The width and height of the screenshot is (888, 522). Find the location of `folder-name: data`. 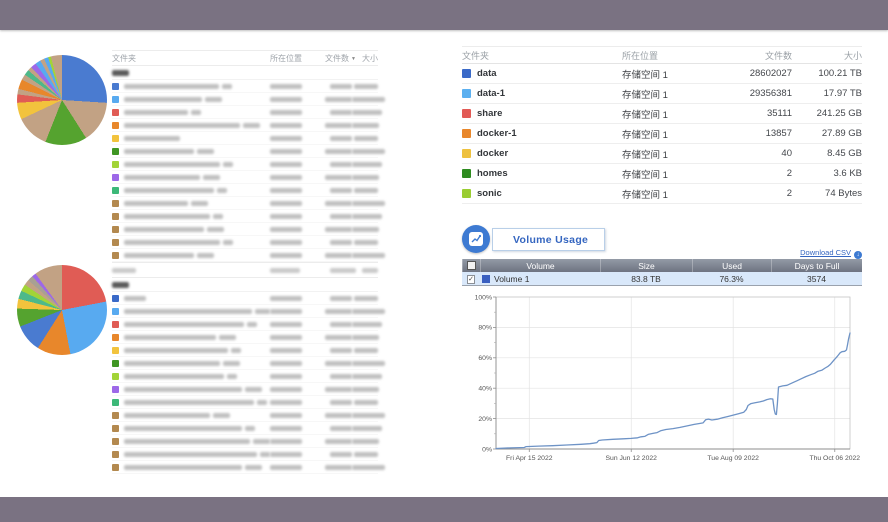

folder-name: data is located at coordinates (487, 73).